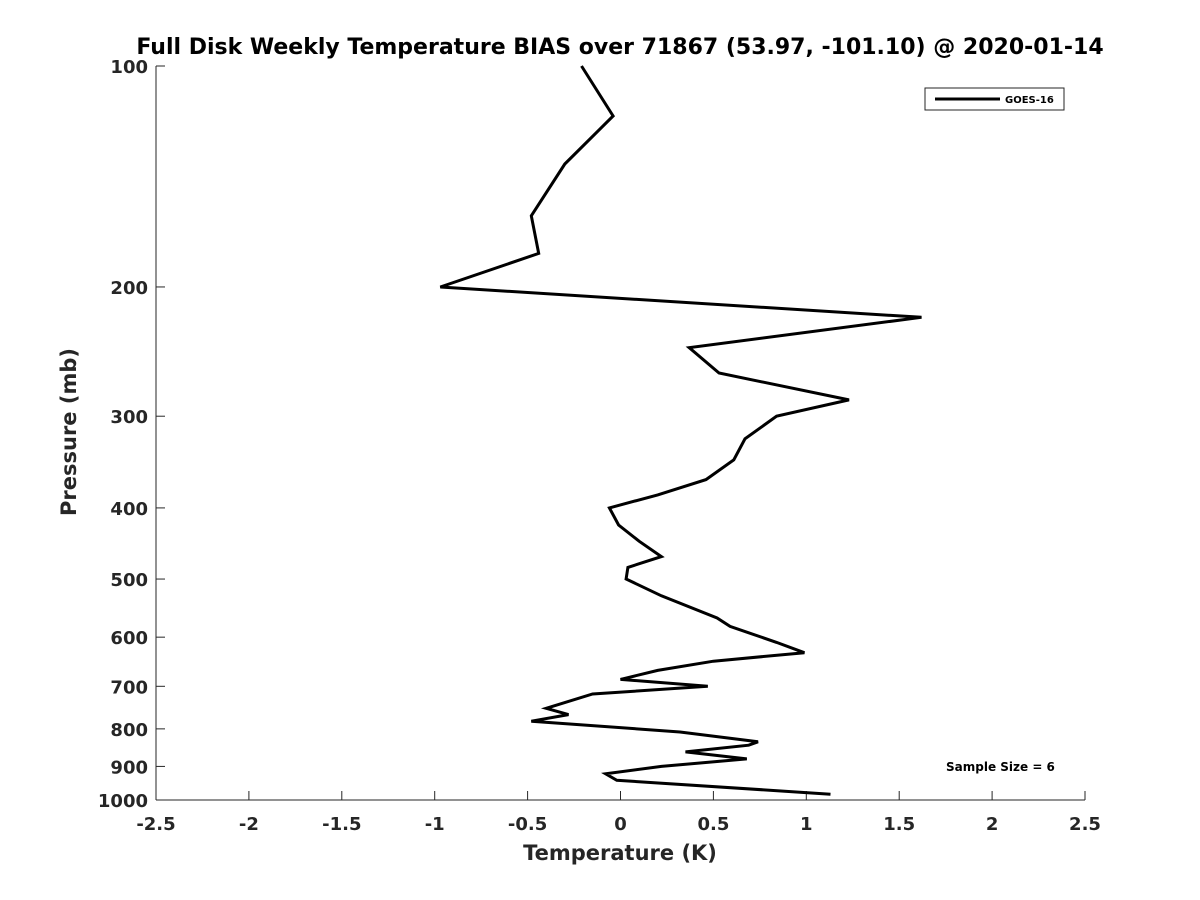 The width and height of the screenshot is (1200, 900). What do you see at coordinates (713, 824) in the screenshot?
I see `x-tick-label: 0.5` at bounding box center [713, 824].